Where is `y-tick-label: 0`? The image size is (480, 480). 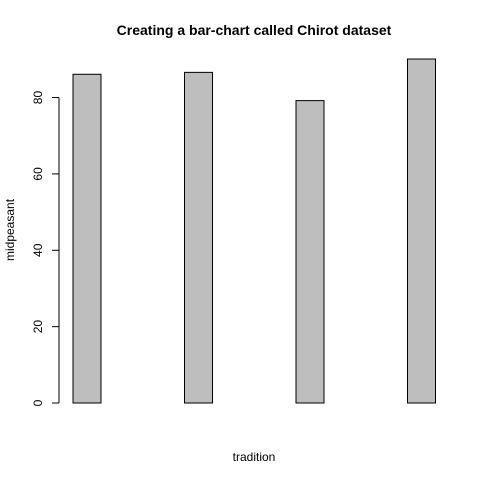 y-tick-label: 0 is located at coordinates (38, 402).